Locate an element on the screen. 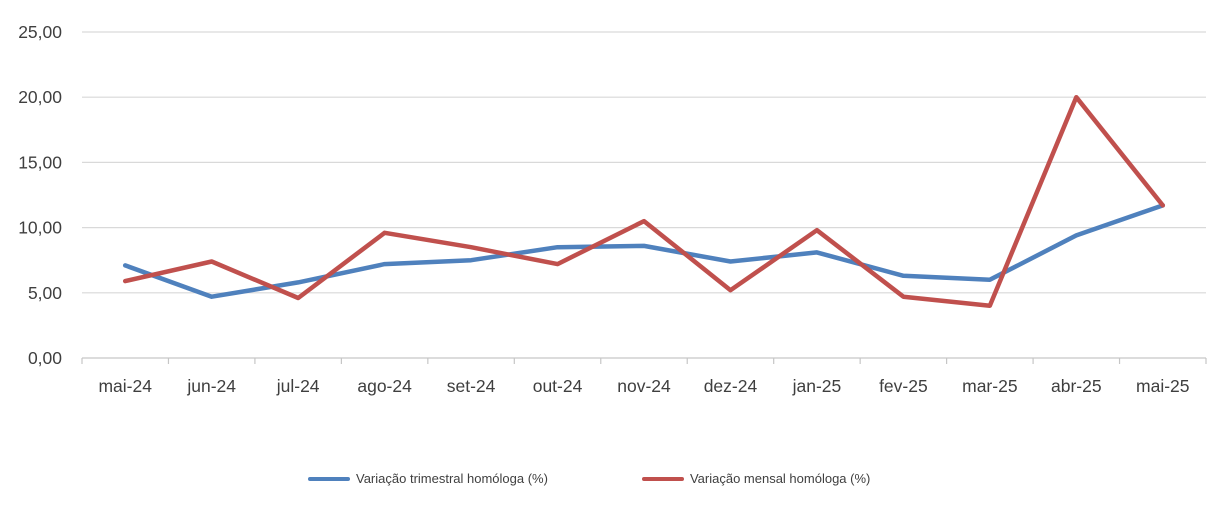 This screenshot has width=1232, height=514. legend-item-mensal: Variação mensal homóloga (%) is located at coordinates (756, 478).